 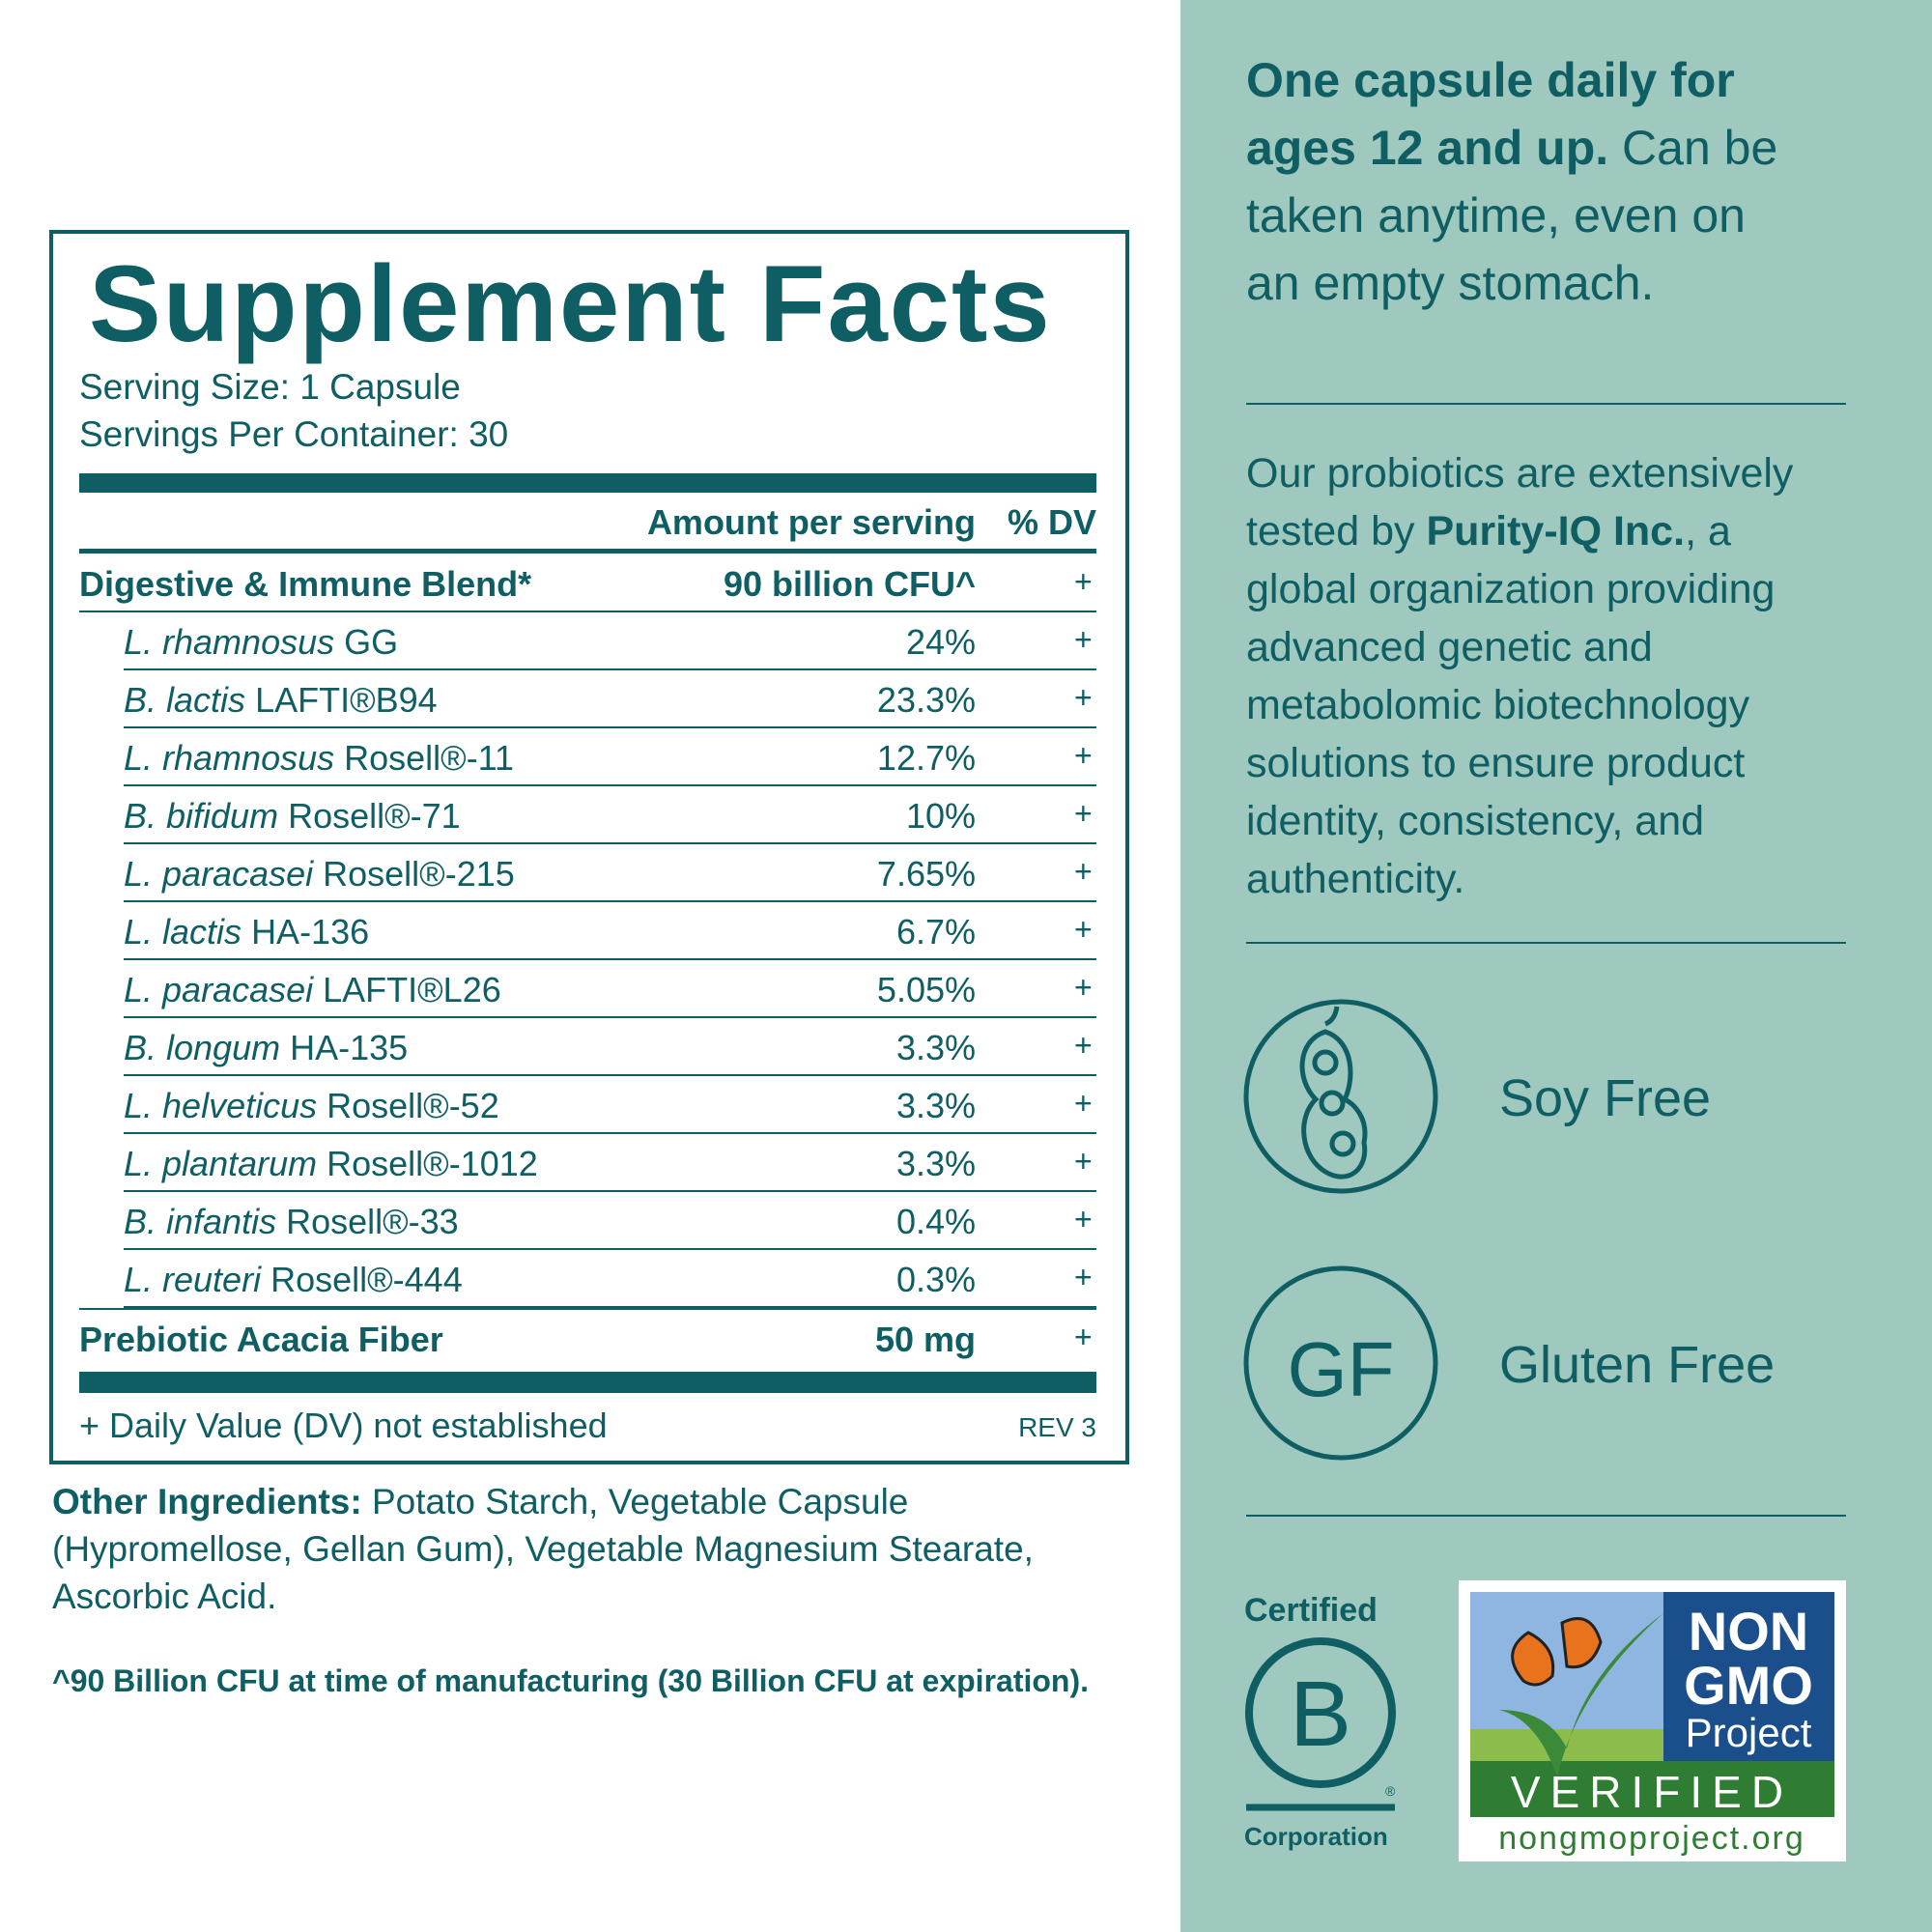 I want to click on strain: Prebiotic Acacia Fiber, so click(x=261, y=1339).